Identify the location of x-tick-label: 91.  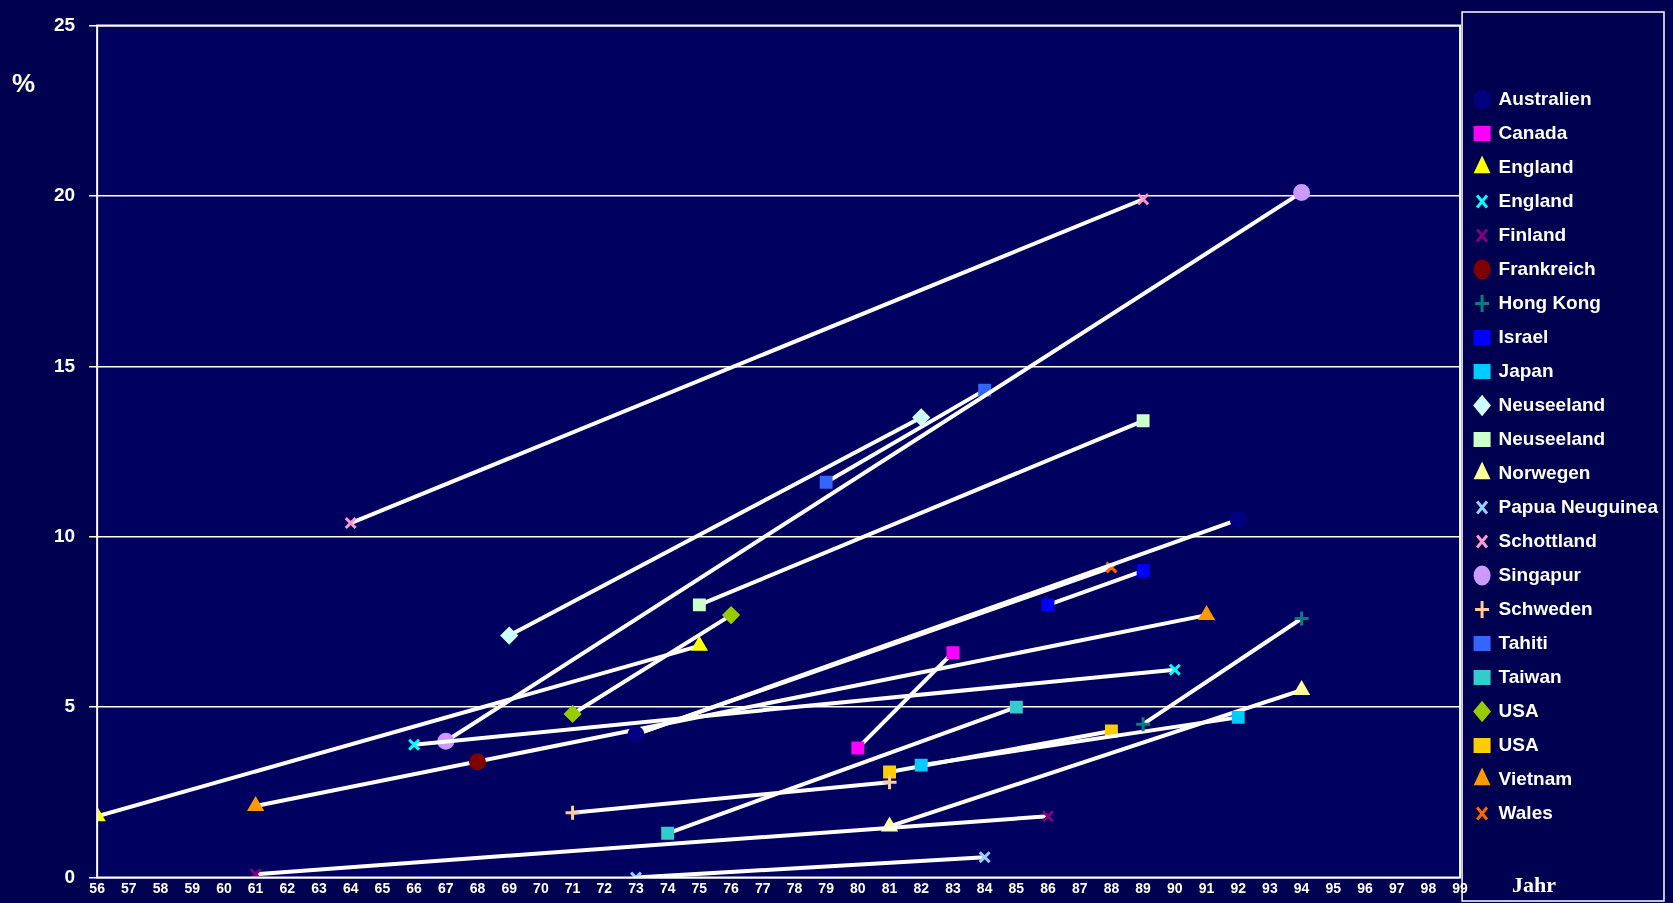
(1206, 887).